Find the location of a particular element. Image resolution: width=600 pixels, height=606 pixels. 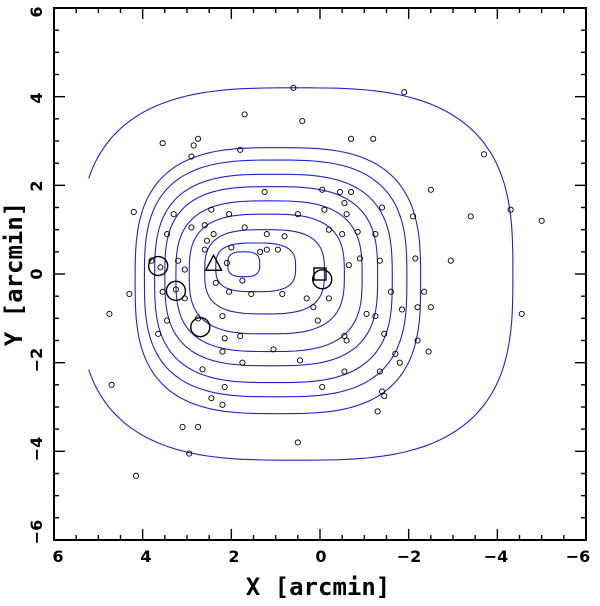

y-tick-label: −6 is located at coordinates (36, 532).